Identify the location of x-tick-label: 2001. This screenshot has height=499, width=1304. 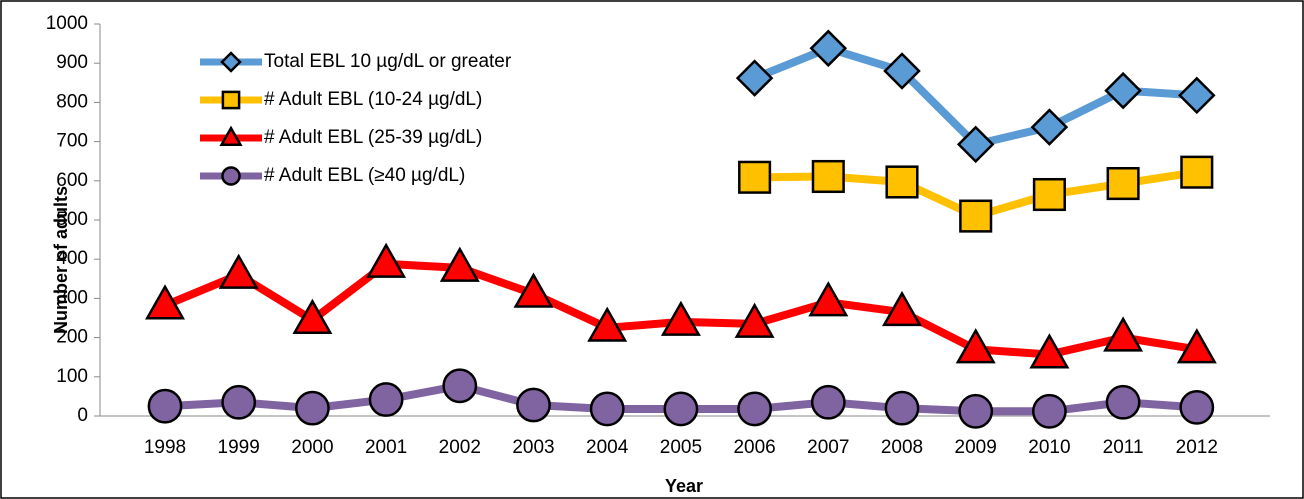
(386, 447).